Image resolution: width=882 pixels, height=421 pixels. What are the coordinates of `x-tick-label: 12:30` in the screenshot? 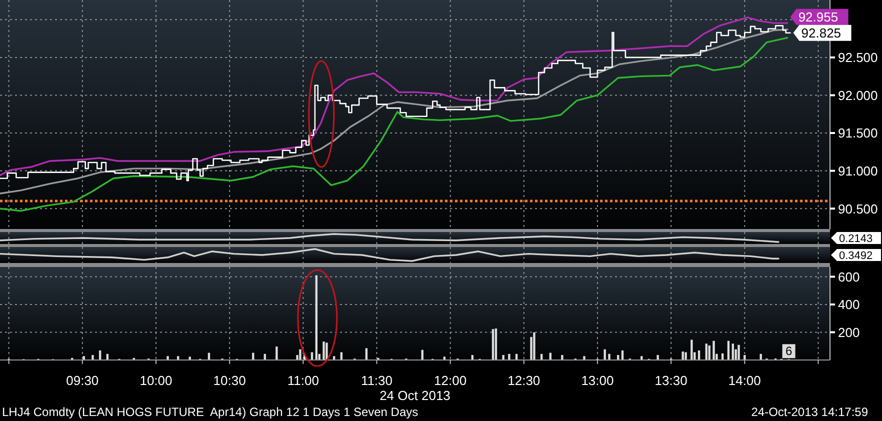 It's located at (524, 380).